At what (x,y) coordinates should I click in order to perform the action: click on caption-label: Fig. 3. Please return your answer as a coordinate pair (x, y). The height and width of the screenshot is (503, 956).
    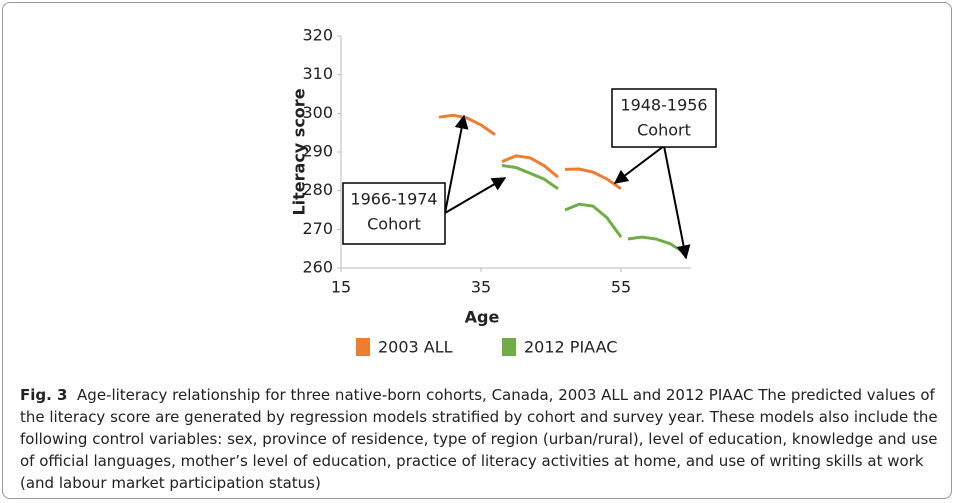
    Looking at the image, I should click on (44, 395).